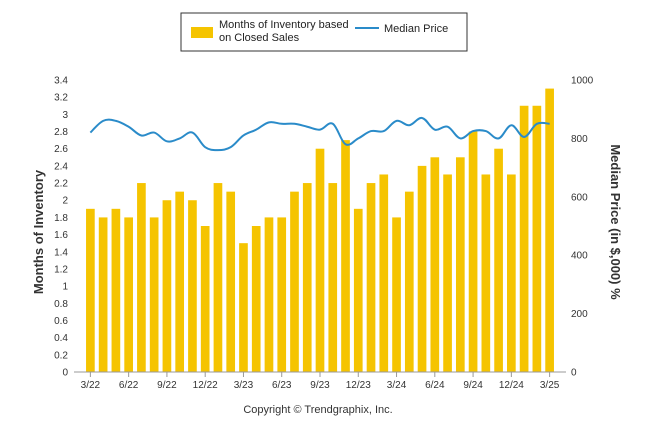  What do you see at coordinates (259, 38) in the screenshot?
I see `legend-bar-label-line2: on Closed Sales` at bounding box center [259, 38].